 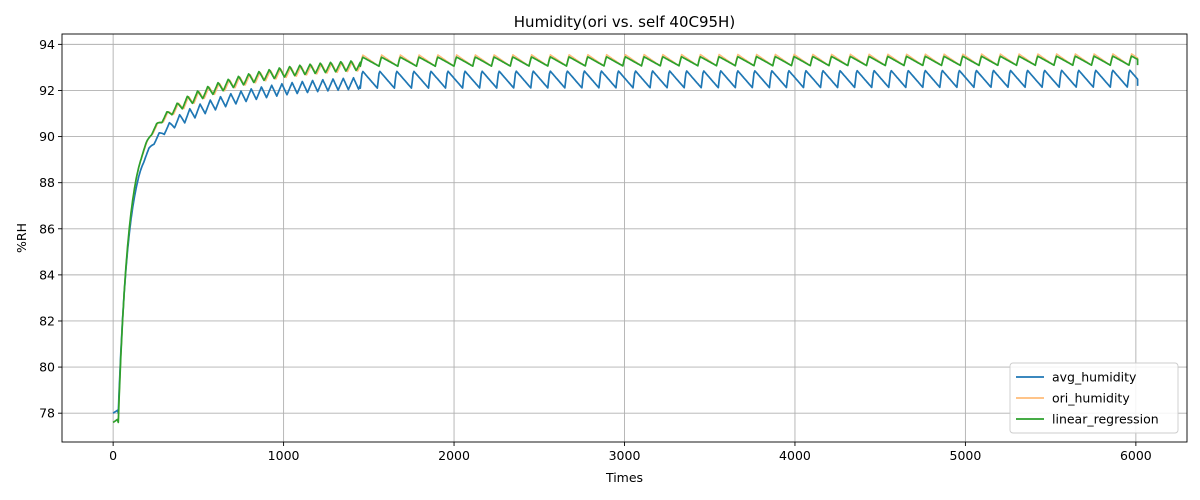 What do you see at coordinates (47, 44) in the screenshot?
I see `y-tick-label: 94` at bounding box center [47, 44].